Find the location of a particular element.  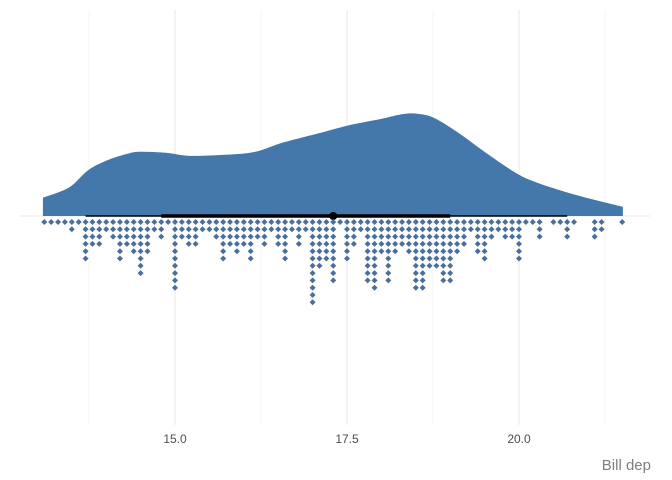

x-tick-label: 15.0 is located at coordinates (175, 439).